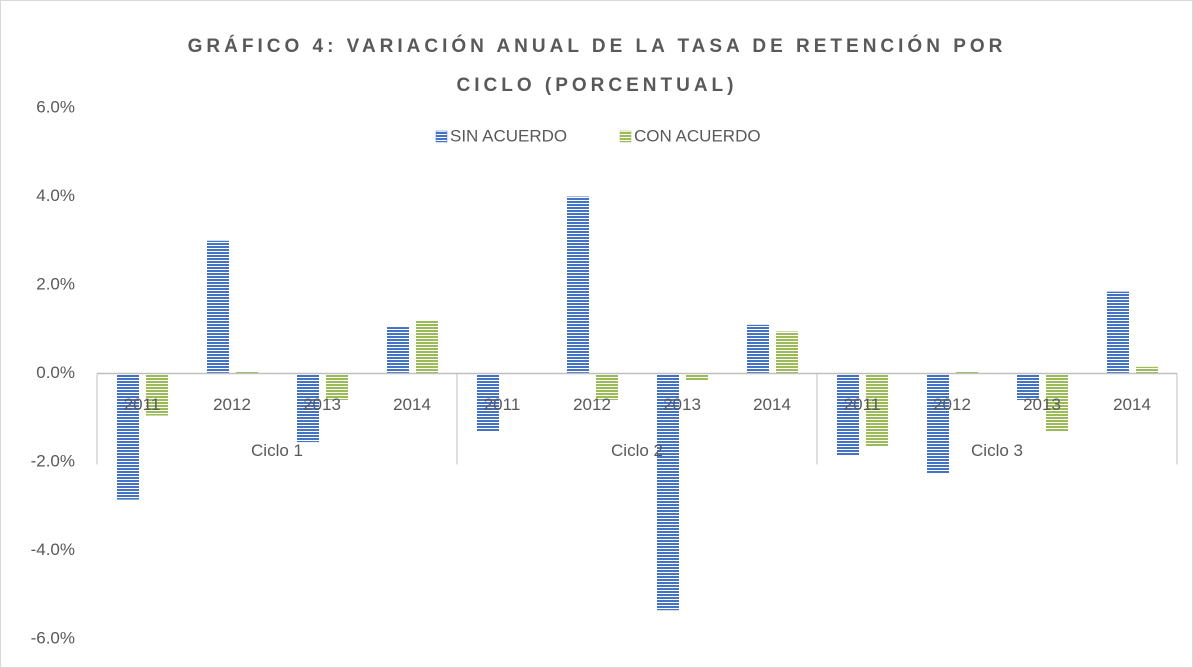  I want to click on group-label: Ciclo 3, so click(997, 450).